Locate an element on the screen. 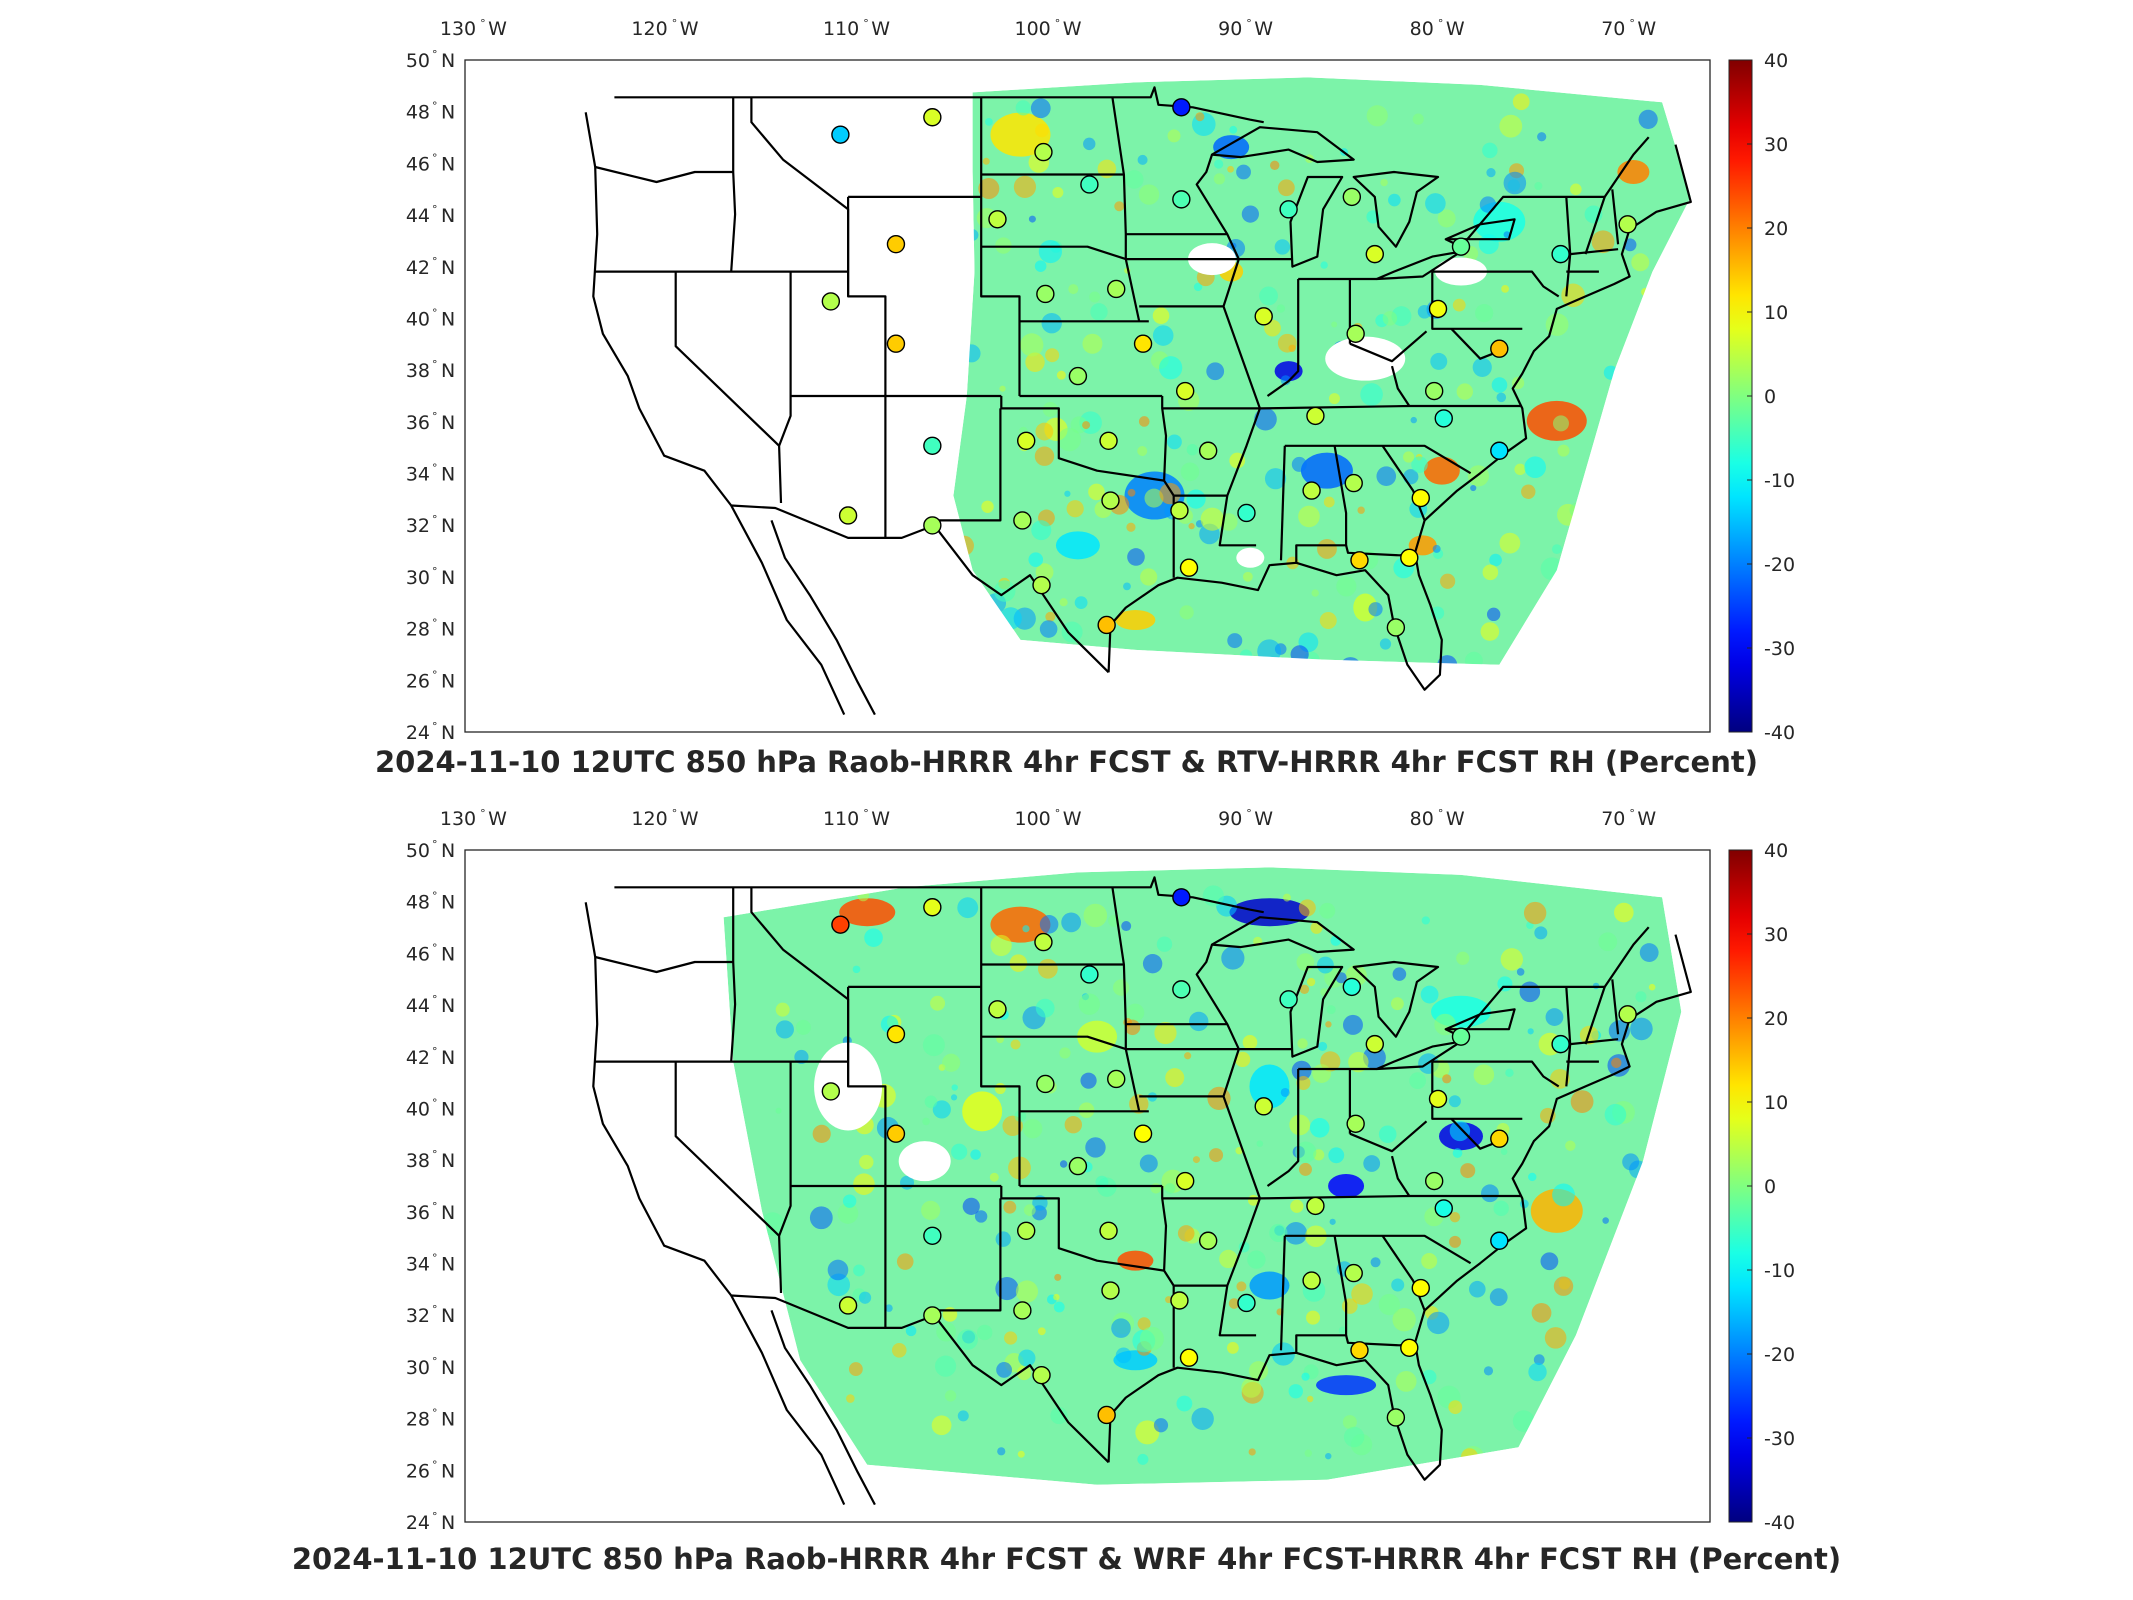 This screenshot has height=1600, width=2133. lon-label: 90 is located at coordinates (1230, 819).